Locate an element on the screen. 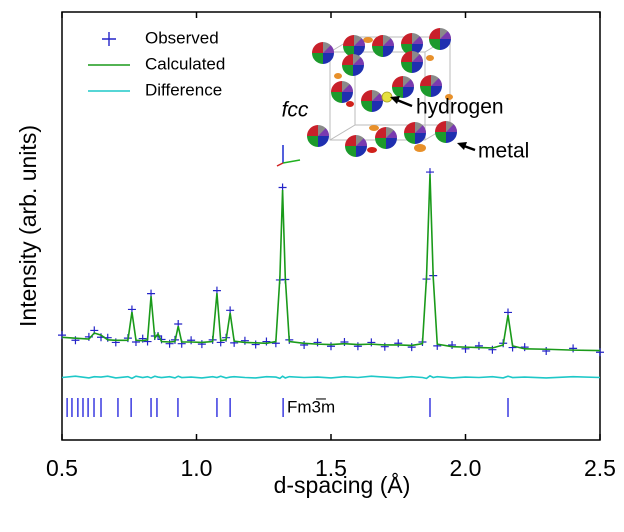 This screenshot has width=624, height=532. legend-marker is located at coordinates (109, 39).